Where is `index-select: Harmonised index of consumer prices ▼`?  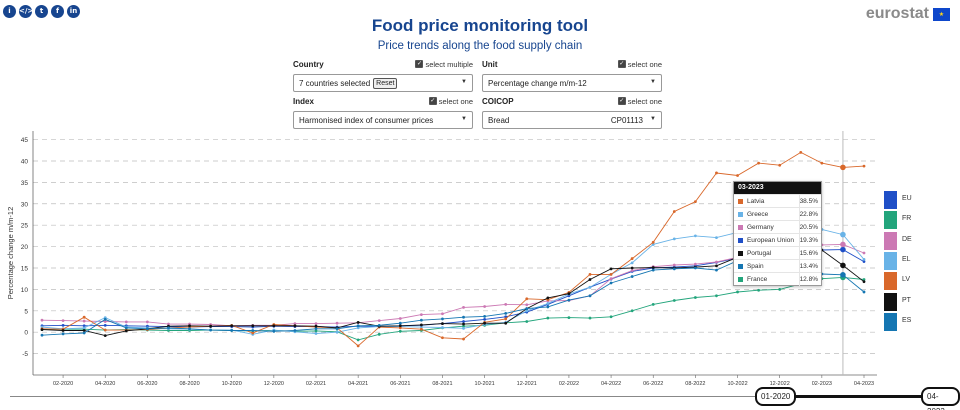
index-select: Harmonised index of consumer prices ▼ is located at coordinates (383, 120).